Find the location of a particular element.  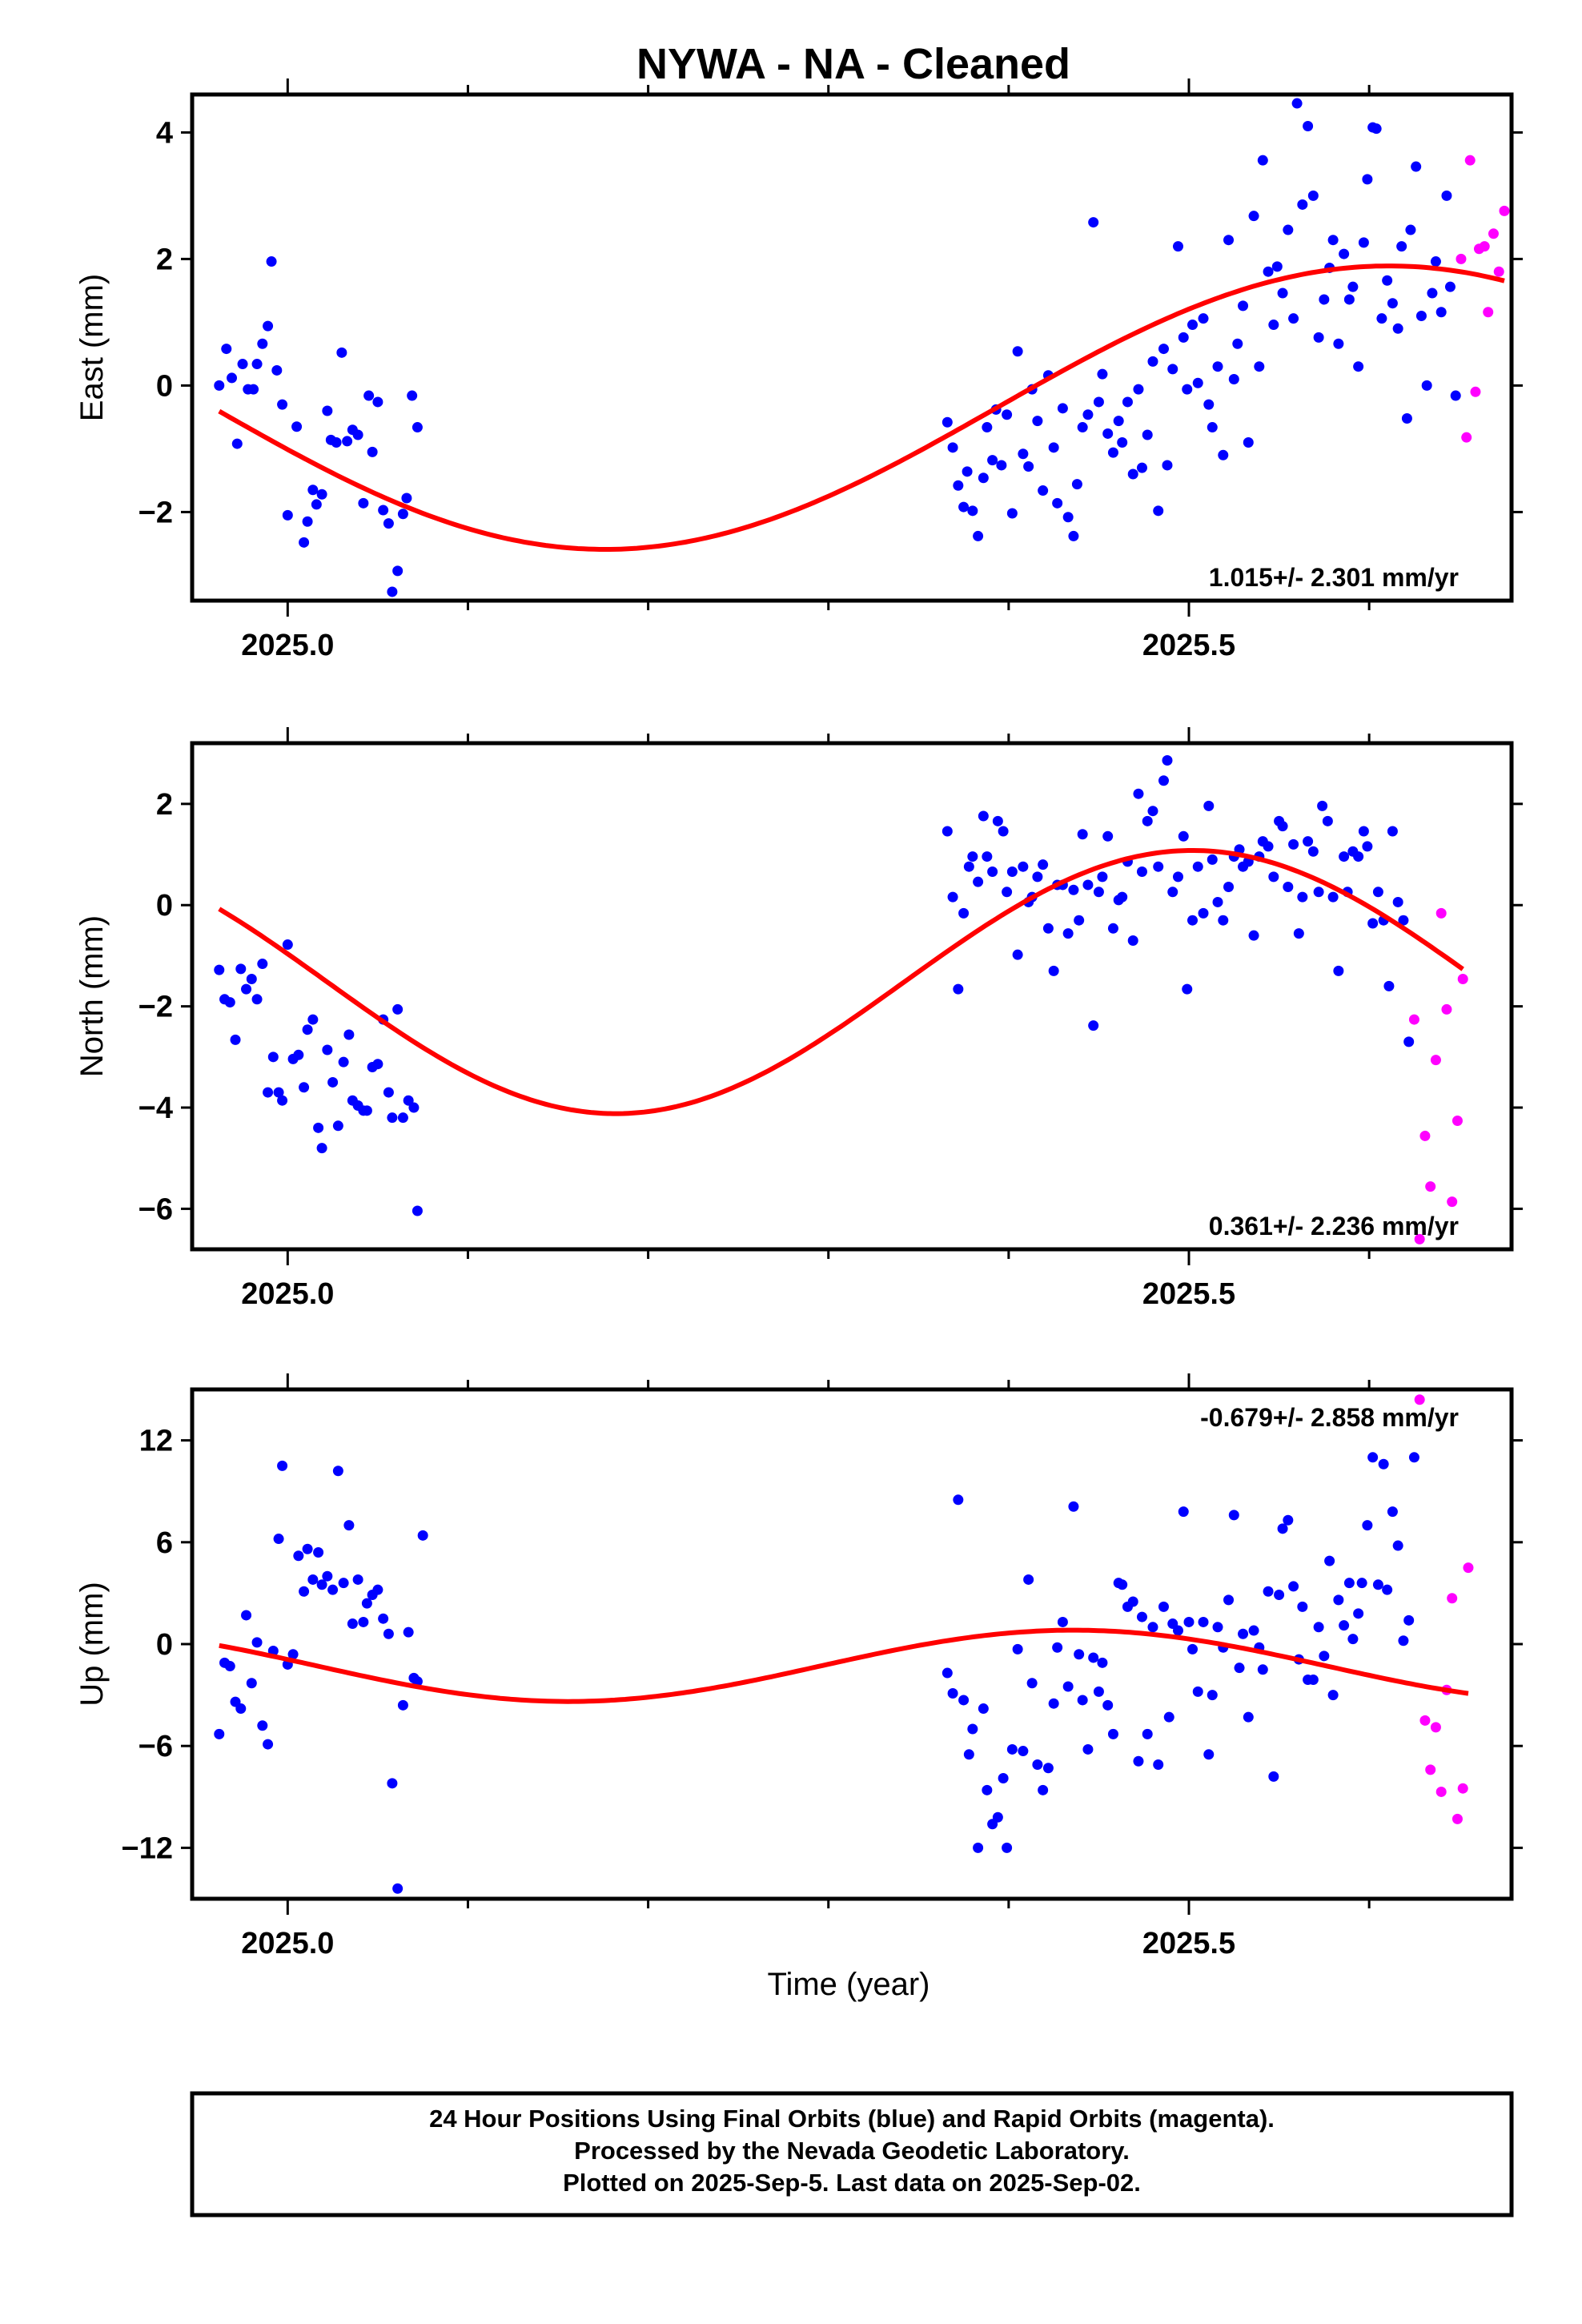

up-y-axis-title: Up (mm) is located at coordinates (92, 1644).